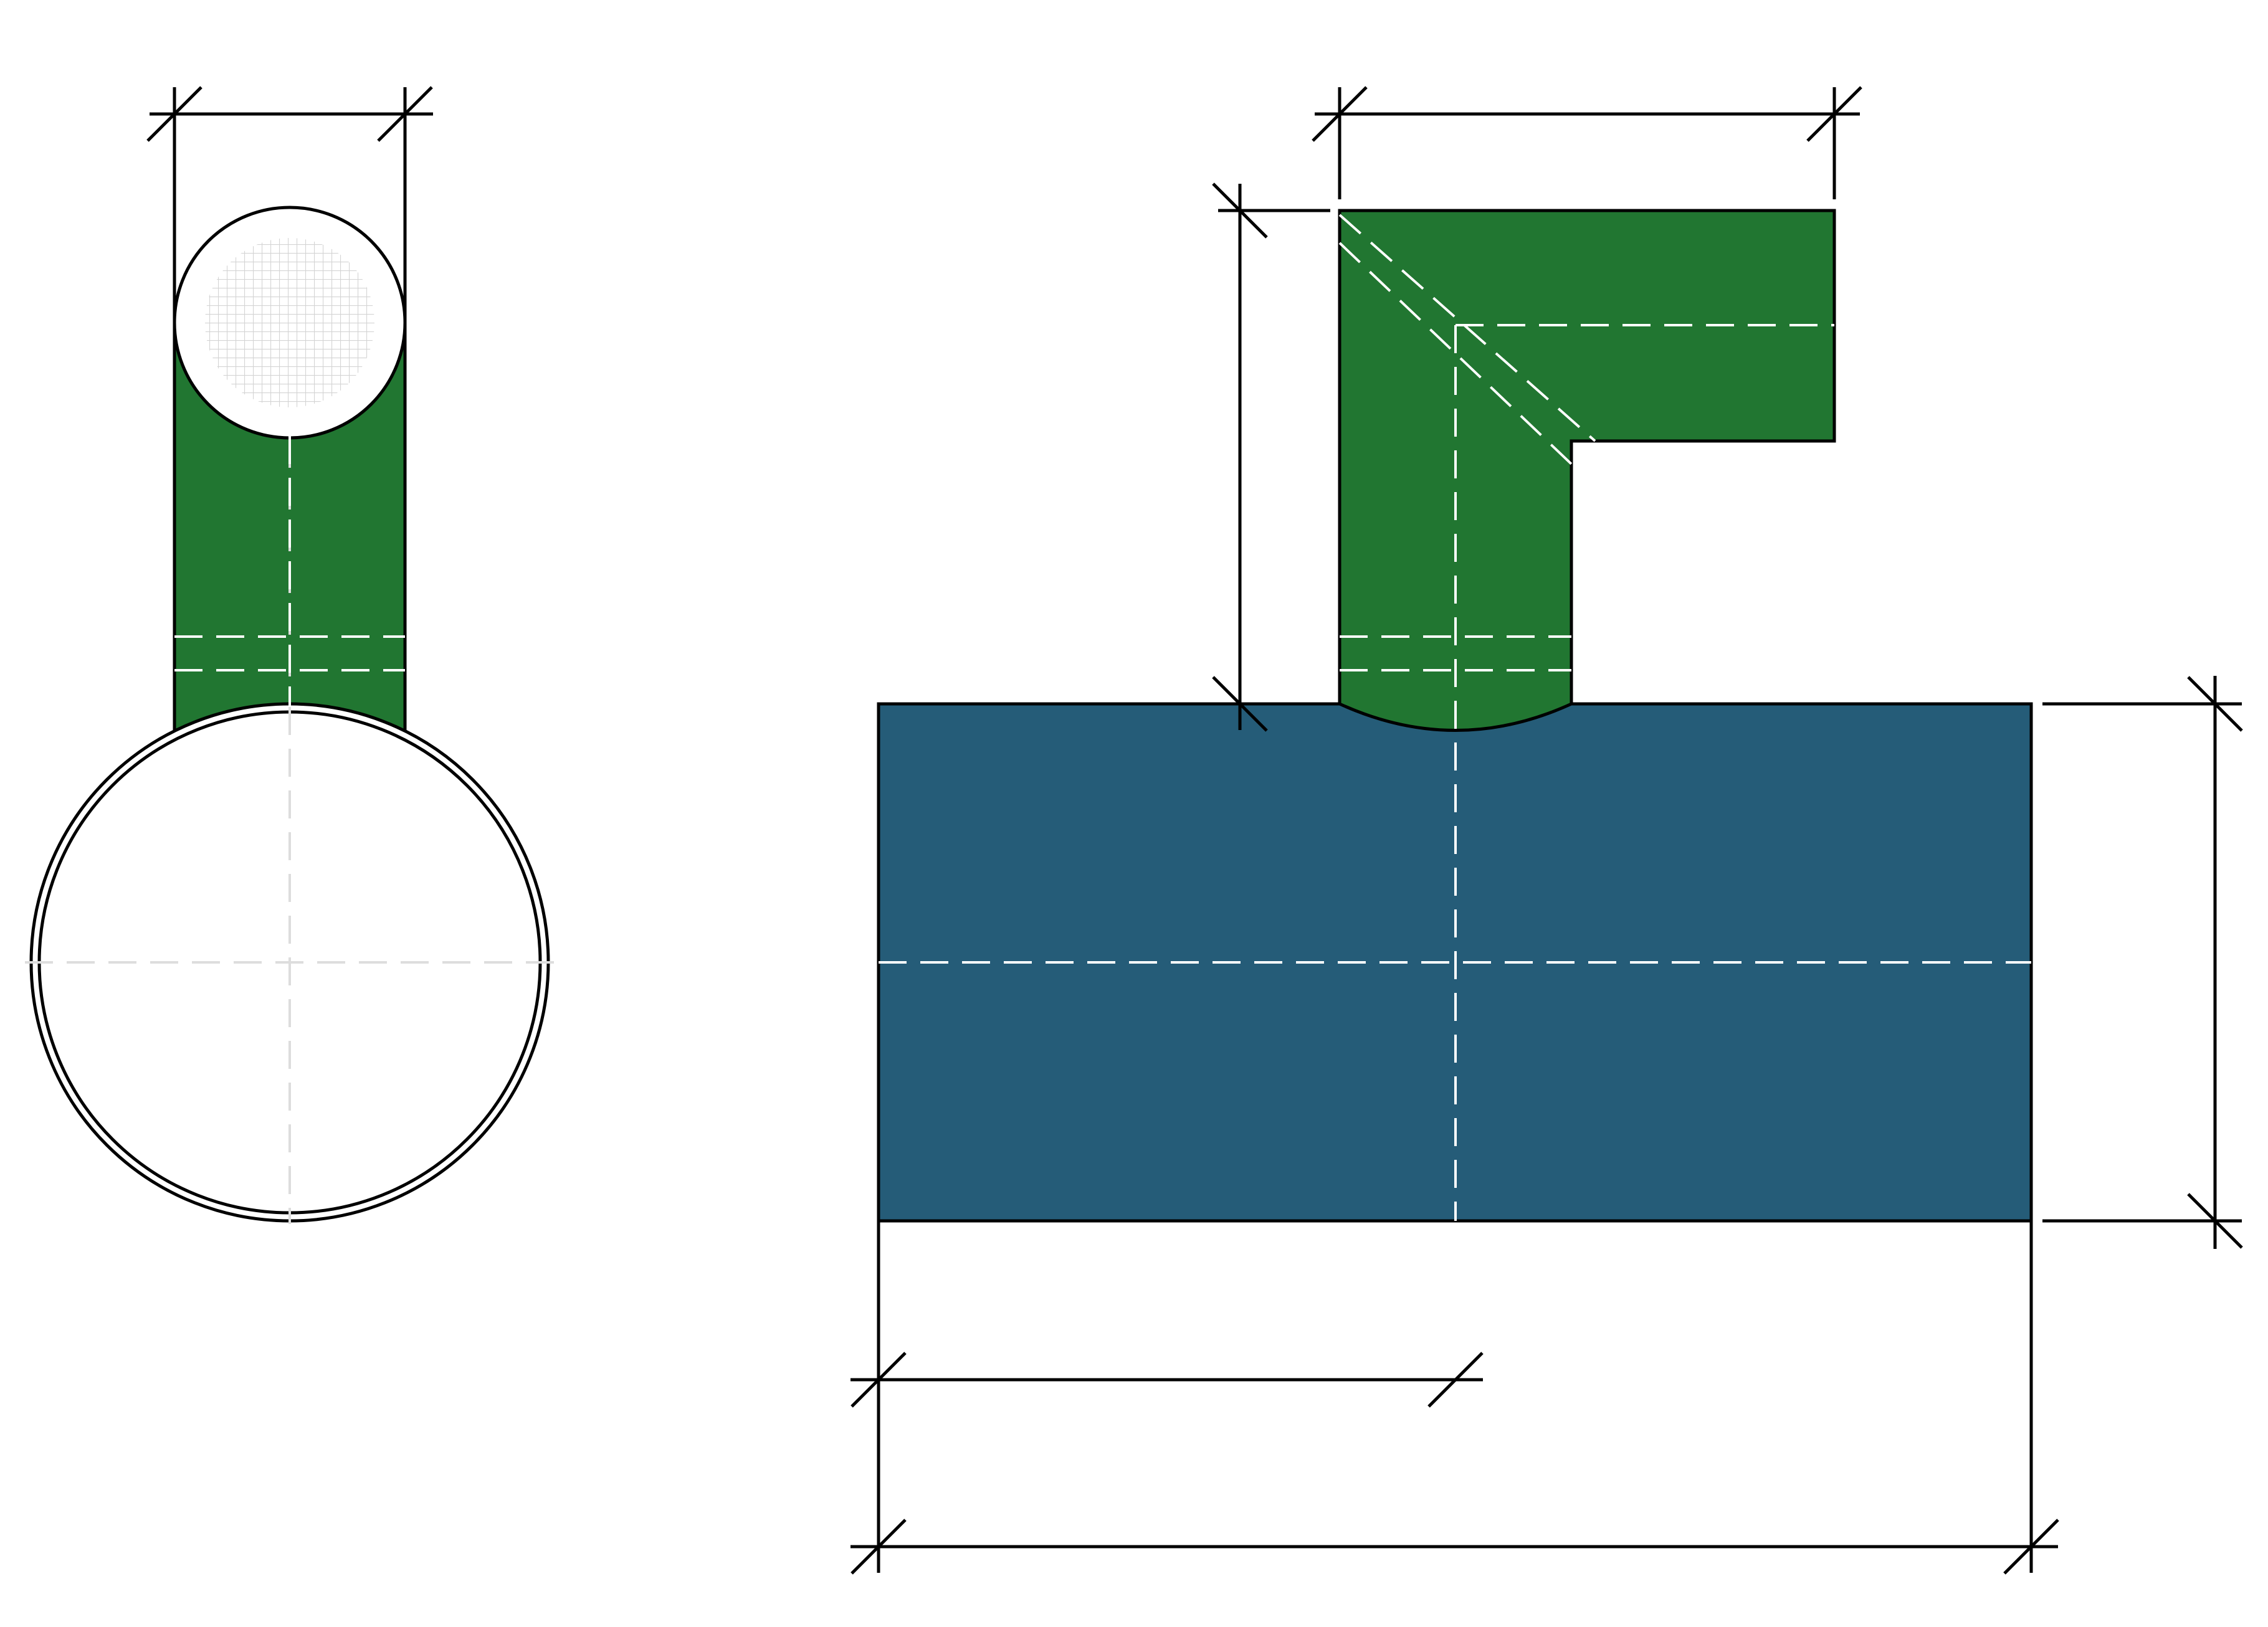  I want to click on mesh-insert, so click(289, 322).